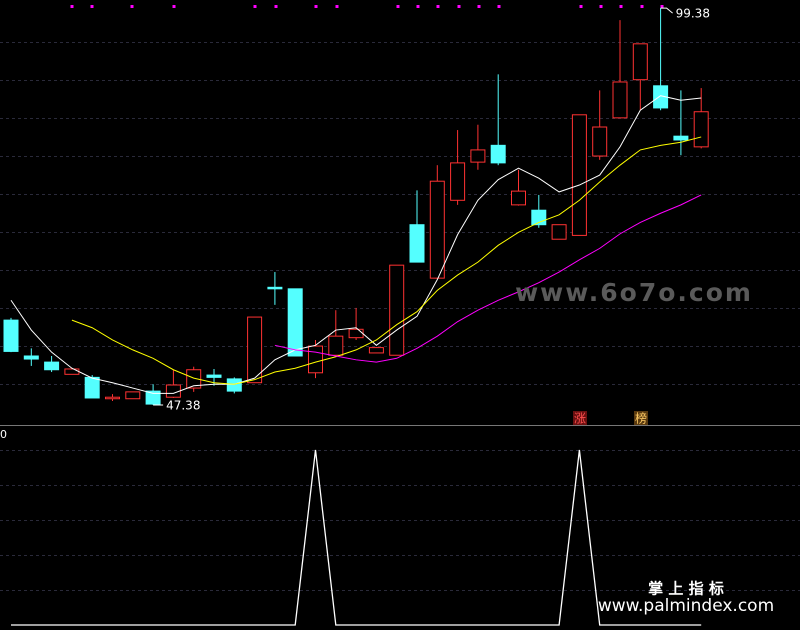 The image size is (800, 630). Describe the element at coordinates (634, 292) in the screenshot. I see `watermark: www.6o7o.com` at that location.